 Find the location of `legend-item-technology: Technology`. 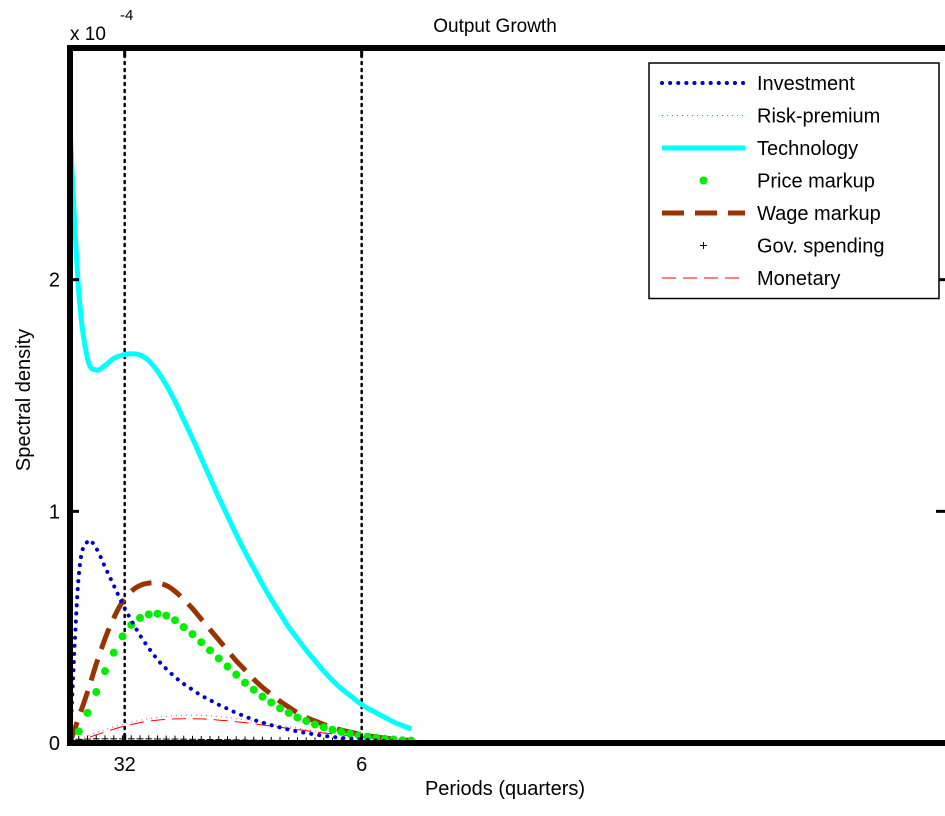

legend-item-technology: Technology is located at coordinates (760, 149).